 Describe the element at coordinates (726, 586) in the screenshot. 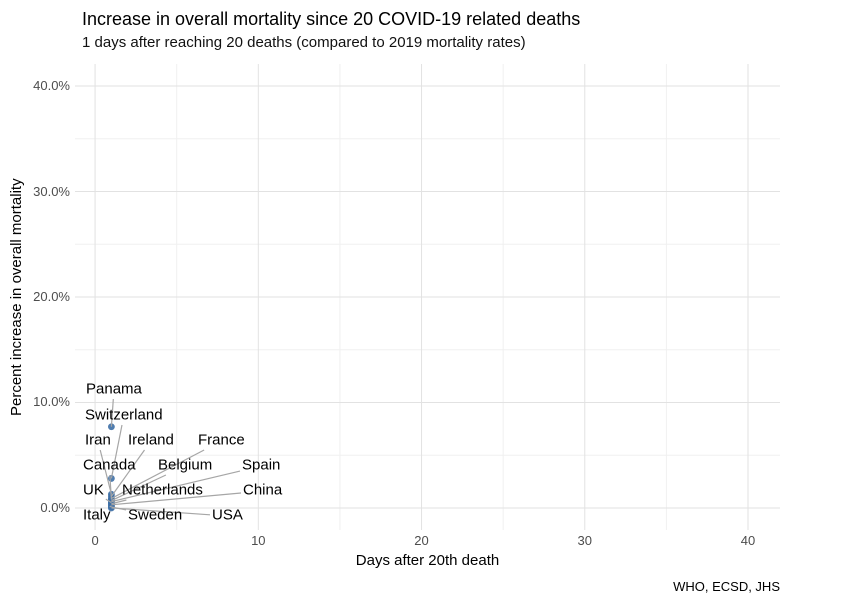

I see `chart-caption: WHO, ECSD, JHS` at that location.